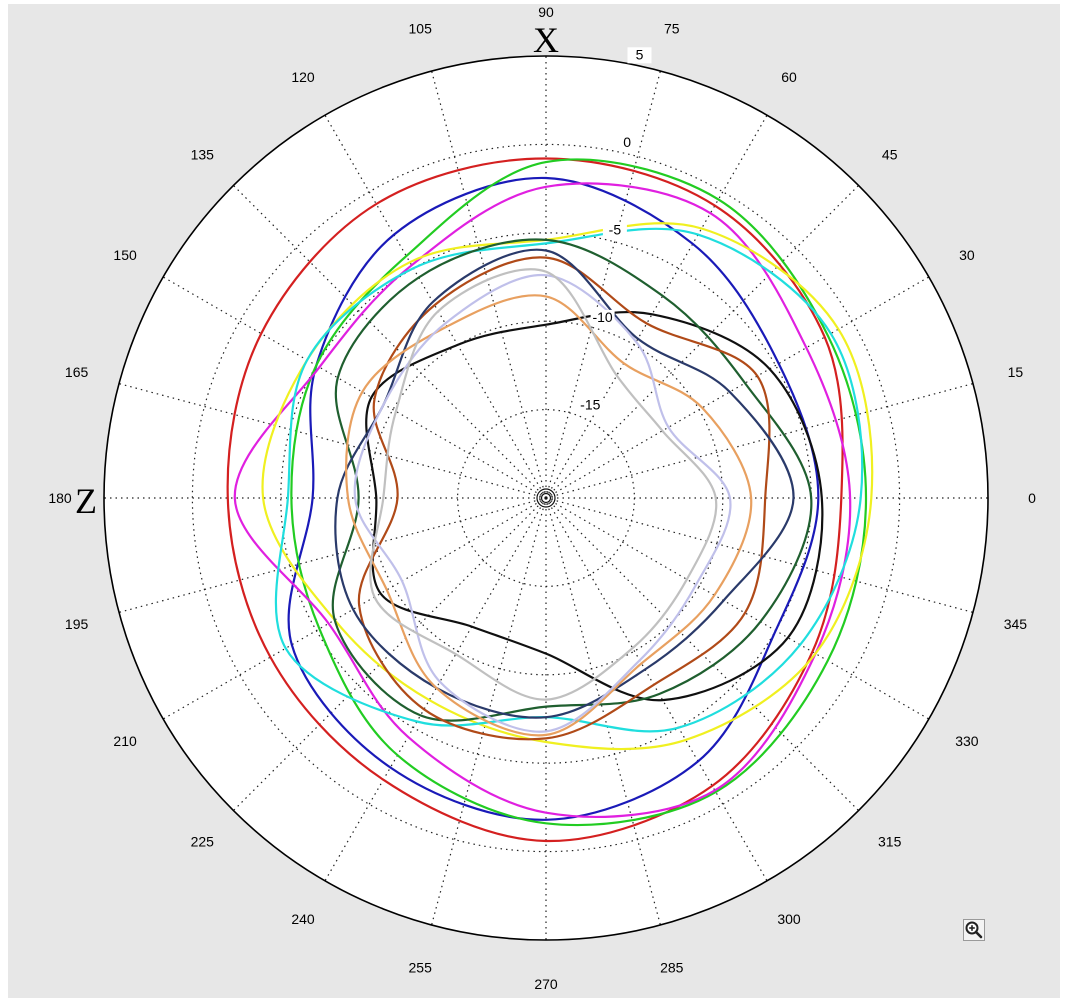 This screenshot has height=1001, width=1067. I want to click on angle-tick-label: 120, so click(303, 77).